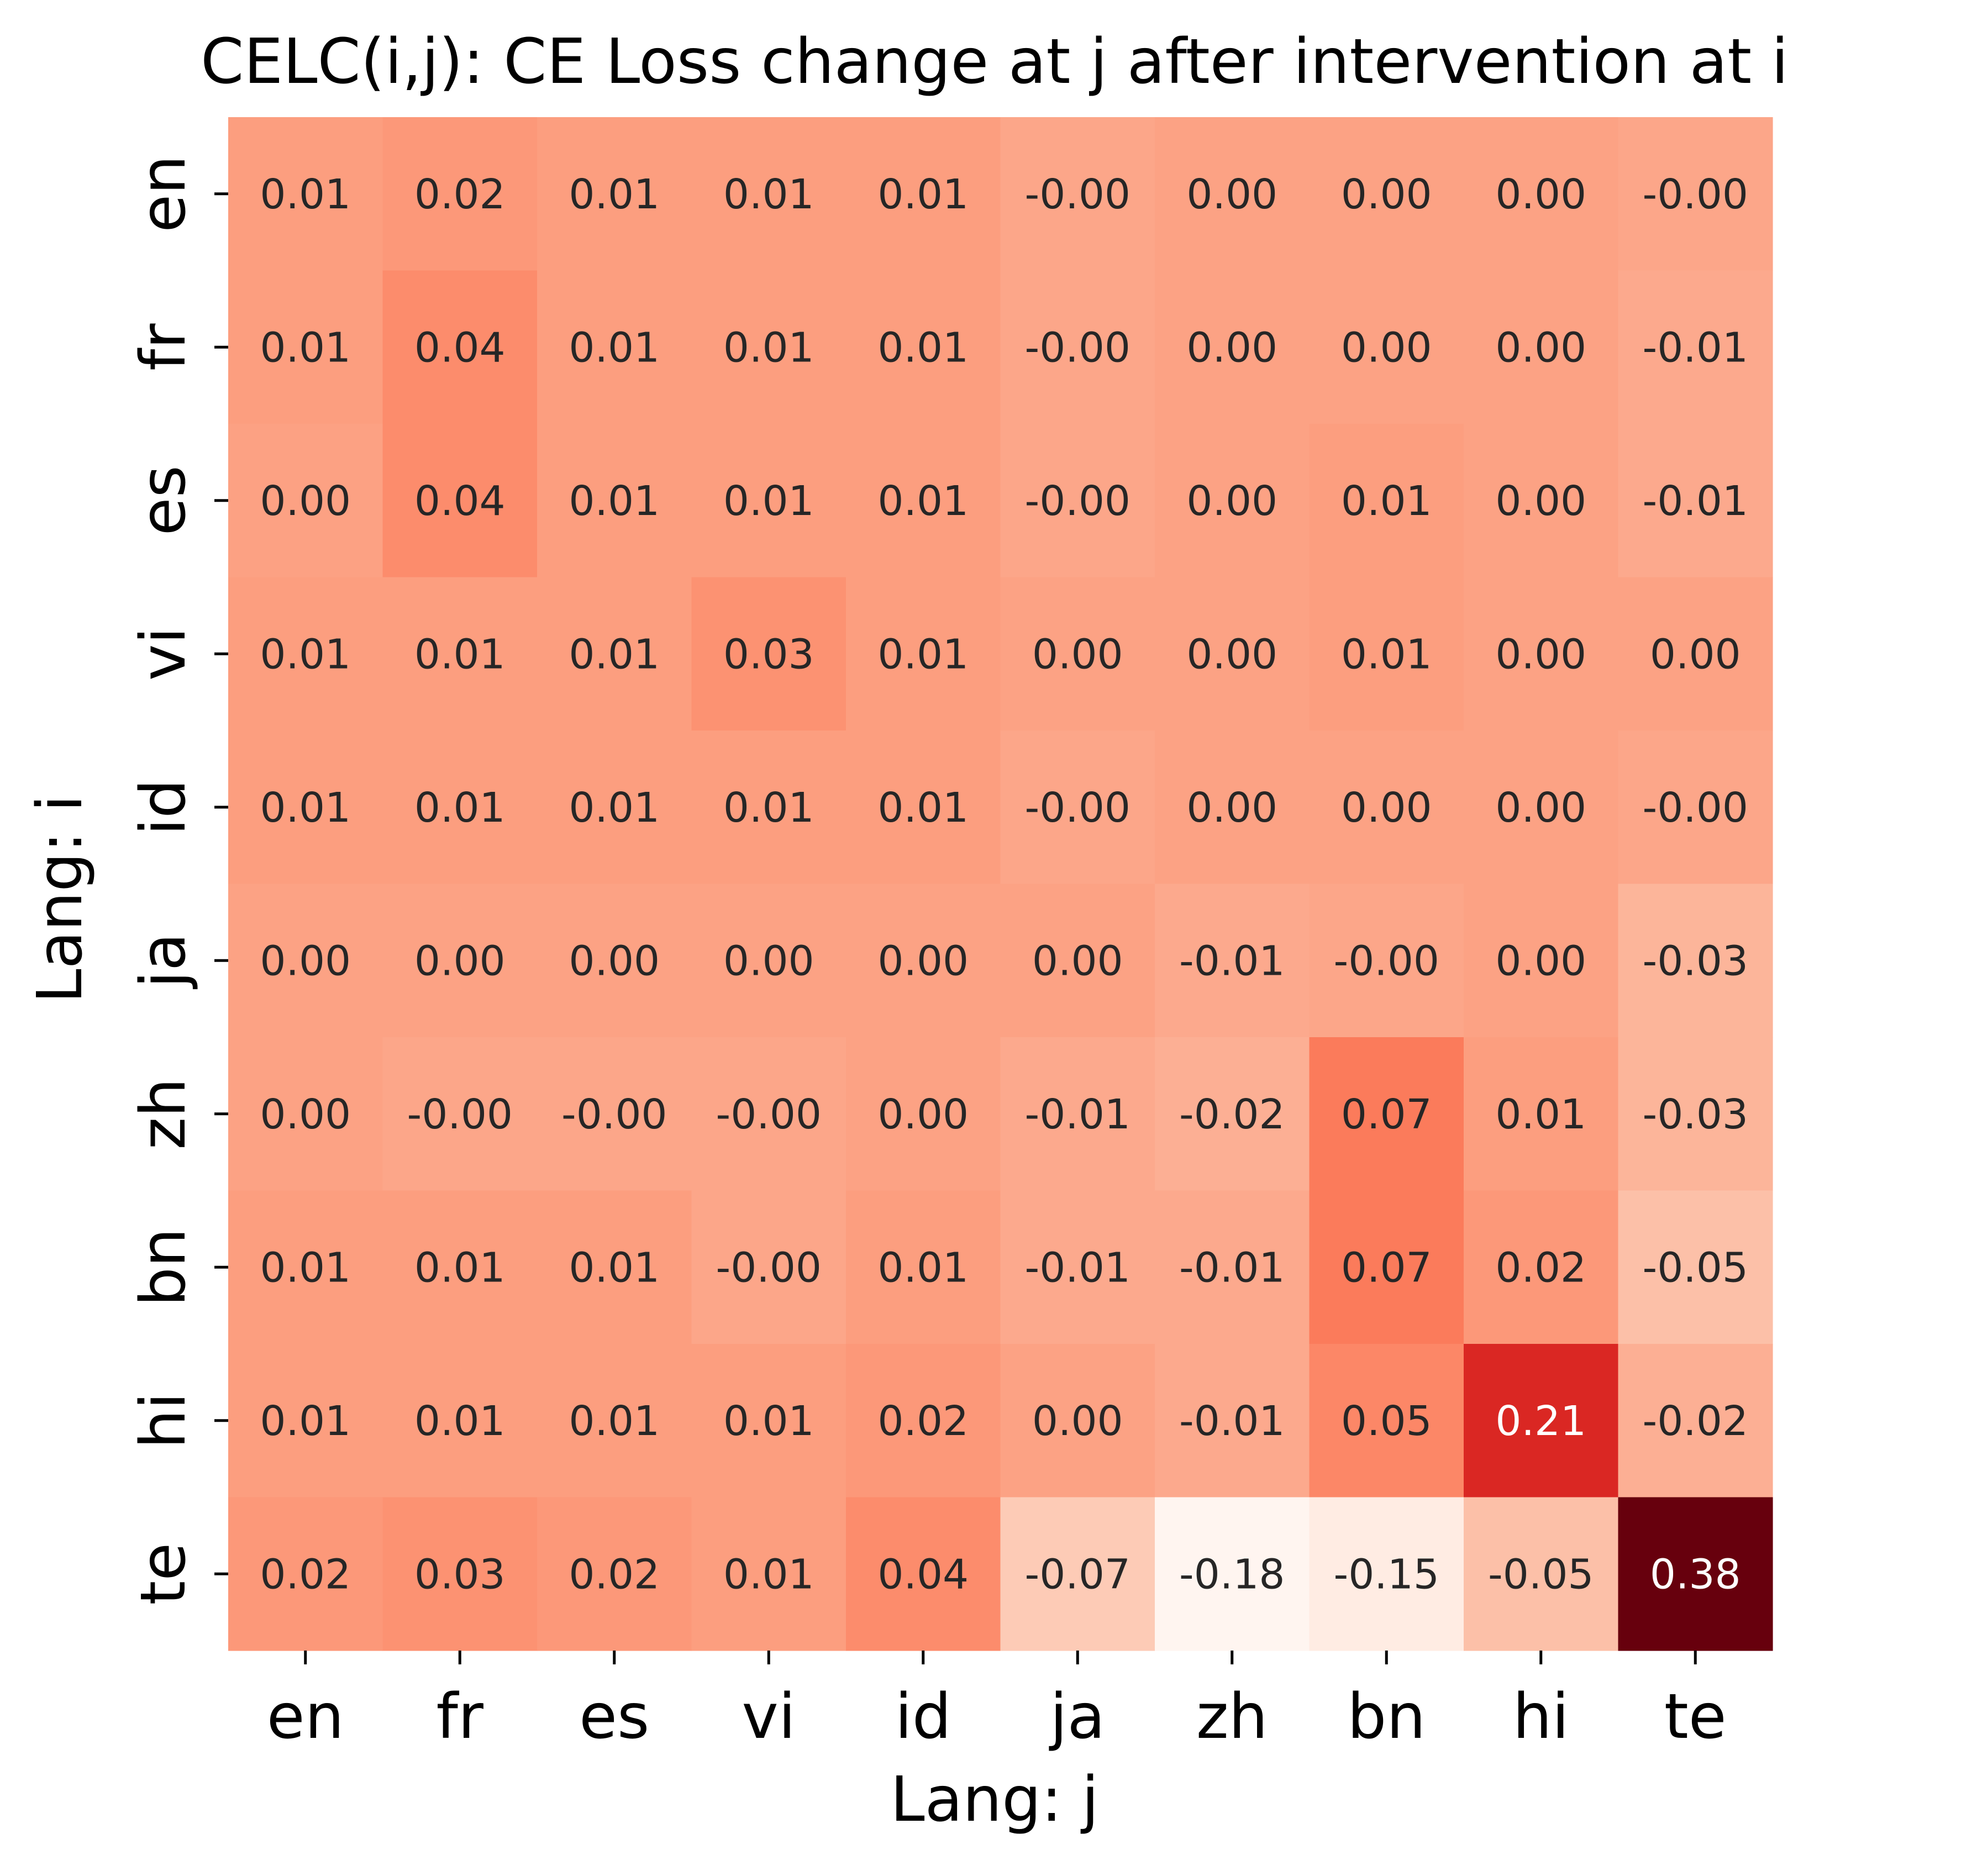 This screenshot has height=1876, width=1977. What do you see at coordinates (60, 899) in the screenshot?
I see `y-axis-label: Lang: i` at bounding box center [60, 899].